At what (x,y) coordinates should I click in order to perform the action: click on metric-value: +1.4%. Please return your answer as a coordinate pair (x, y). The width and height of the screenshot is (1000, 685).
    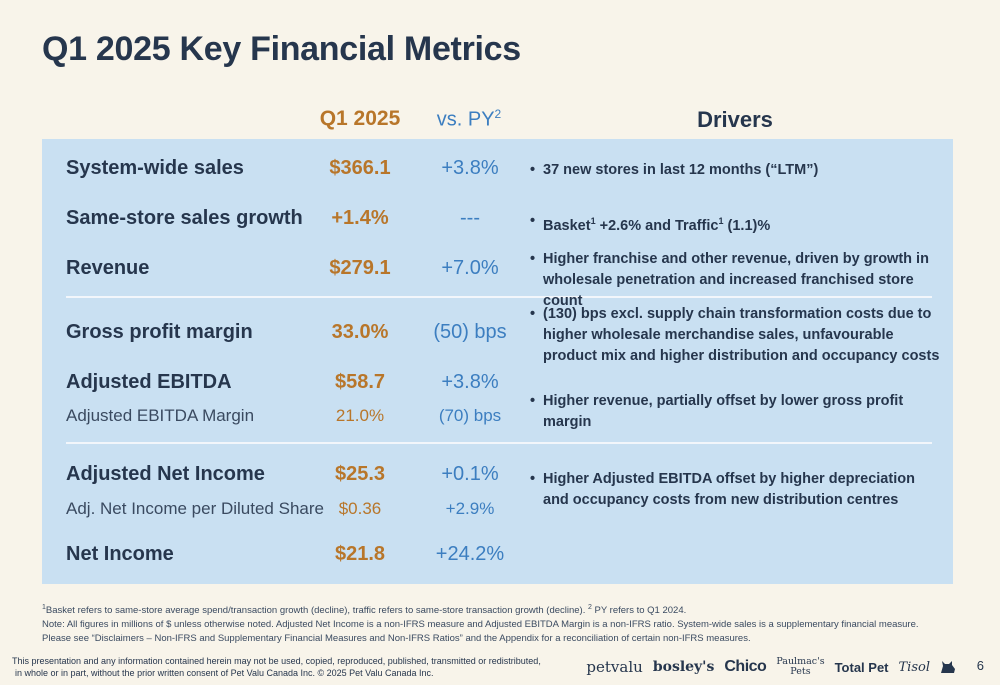
    Looking at the image, I should click on (360, 218).